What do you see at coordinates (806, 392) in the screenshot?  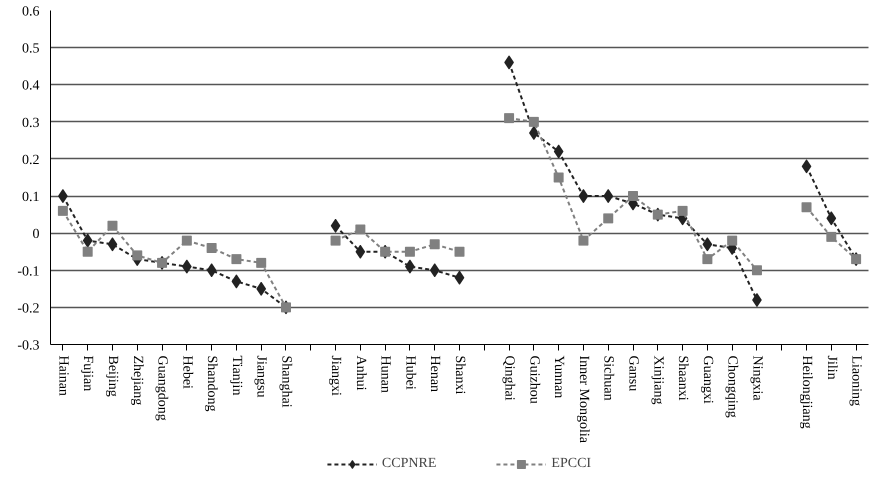 I see `x-tick-label: Heilongjiang` at bounding box center [806, 392].